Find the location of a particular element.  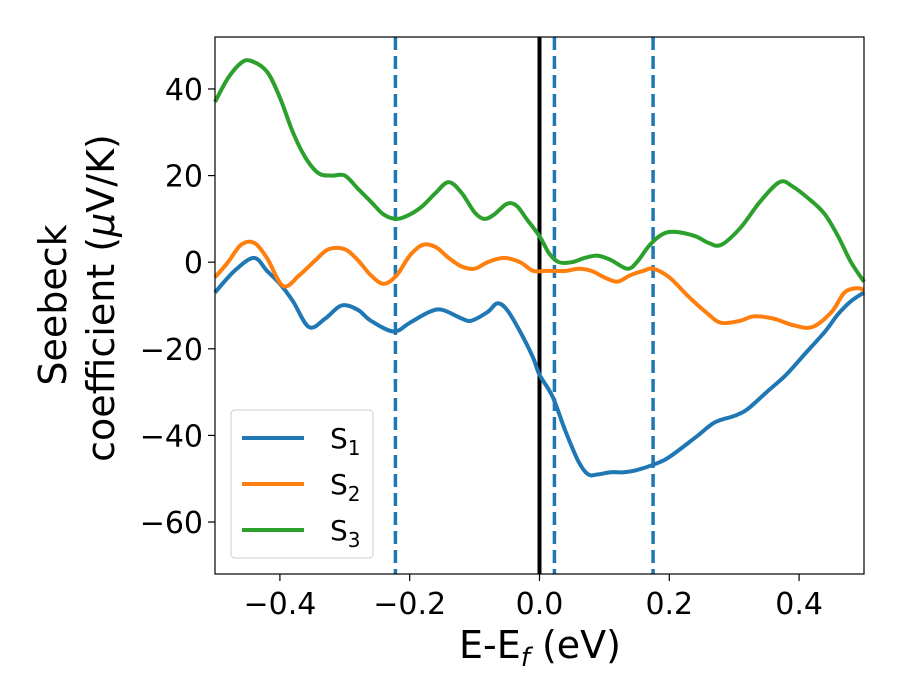

series-line-s2 is located at coordinates (539, 284).